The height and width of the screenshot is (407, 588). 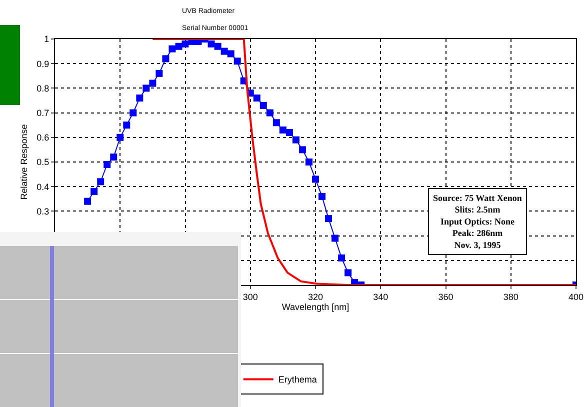 What do you see at coordinates (477, 198) in the screenshot?
I see `annotation: Source: 75 Watt Xenon` at bounding box center [477, 198].